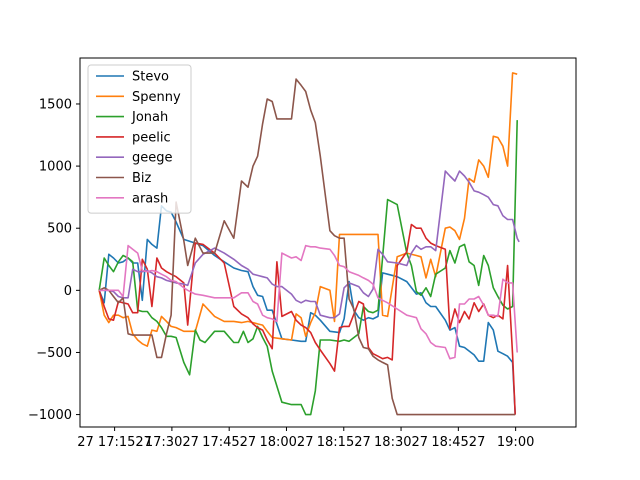  What do you see at coordinates (114, 442) in the screenshot?
I see `x-tick-label: 27 17:1527` at bounding box center [114, 442].